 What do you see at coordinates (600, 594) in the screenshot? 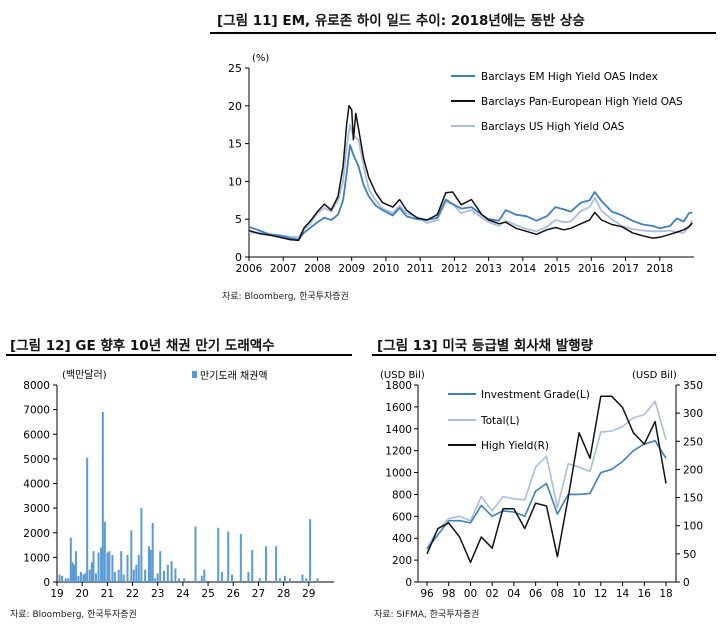
I see `x-tick-label: 12` at bounding box center [600, 594].